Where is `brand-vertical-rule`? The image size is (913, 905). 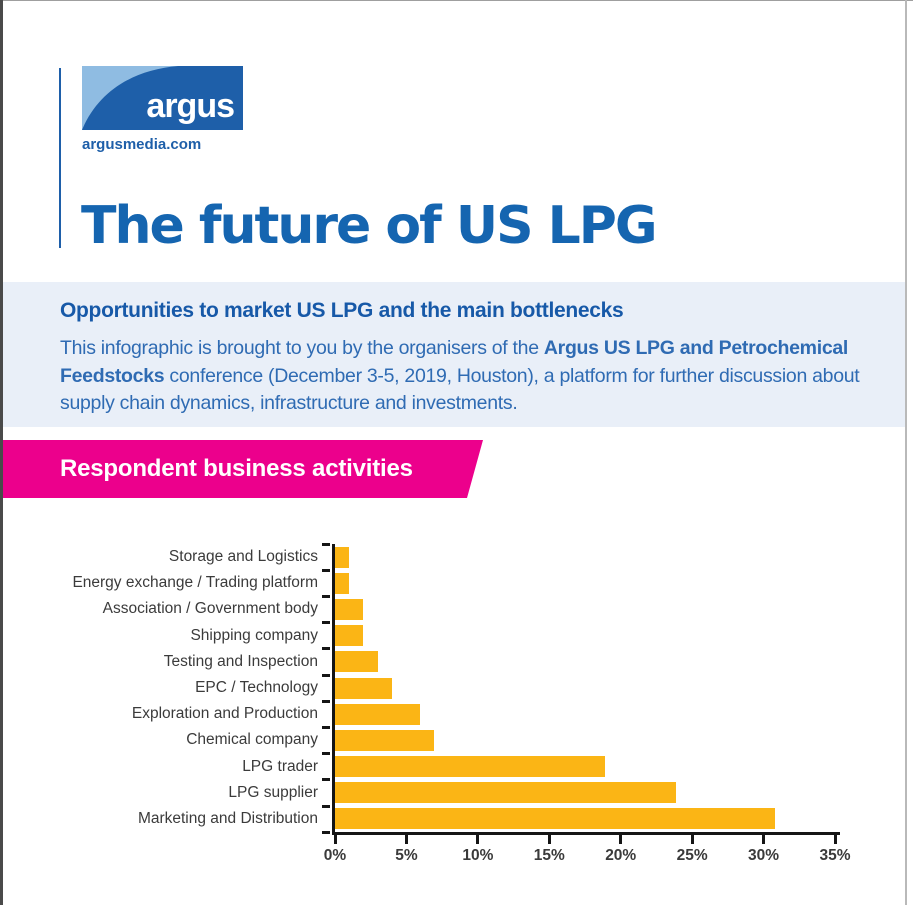
brand-vertical-rule is located at coordinates (60, 158).